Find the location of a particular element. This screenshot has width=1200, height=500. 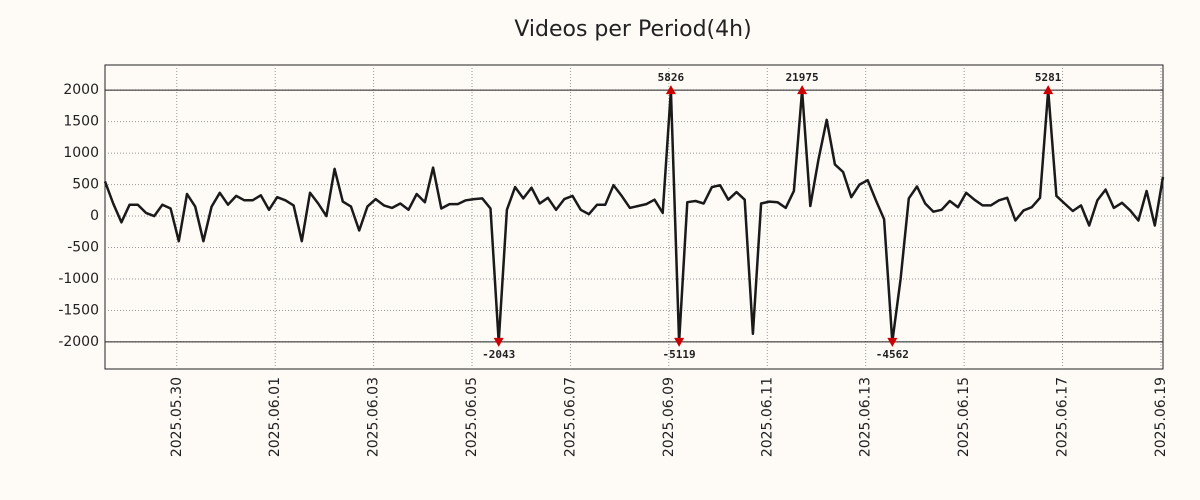

annotation: -2043 is located at coordinates (498, 354).